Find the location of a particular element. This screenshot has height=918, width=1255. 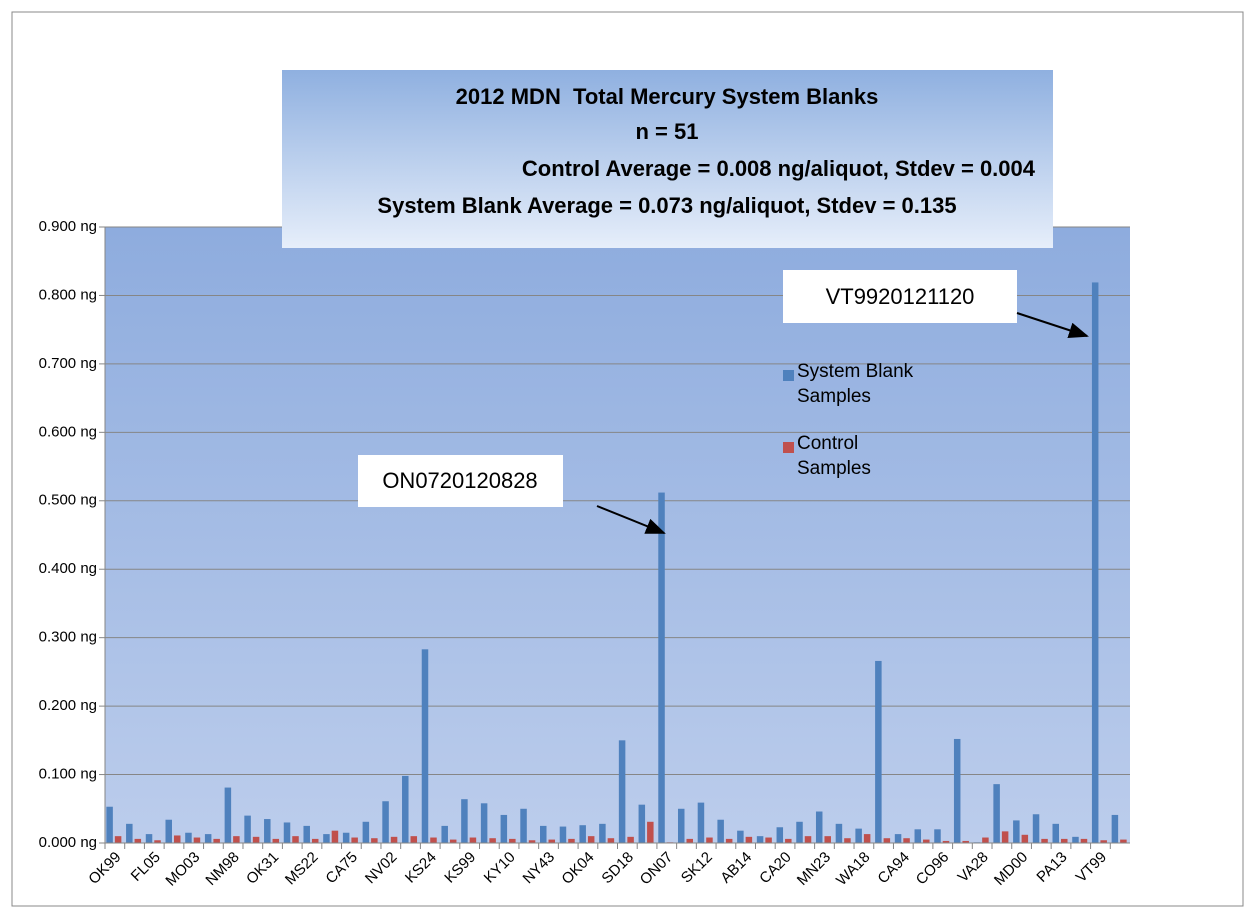

chart-subtitle: n = 51 is located at coordinates (667, 131).